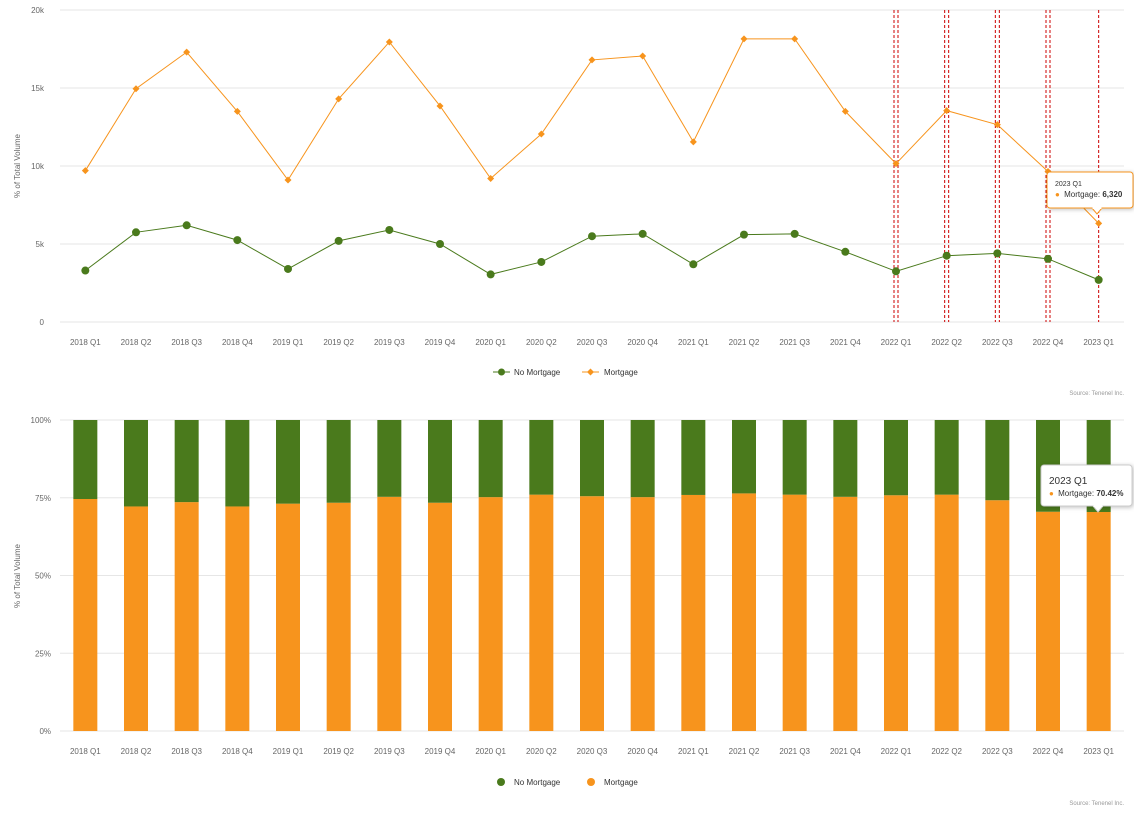 Image resolution: width=1134 pixels, height=820 pixels. Describe the element at coordinates (237, 618) in the screenshot. I see `bar-mortgage-2018-q4` at that location.